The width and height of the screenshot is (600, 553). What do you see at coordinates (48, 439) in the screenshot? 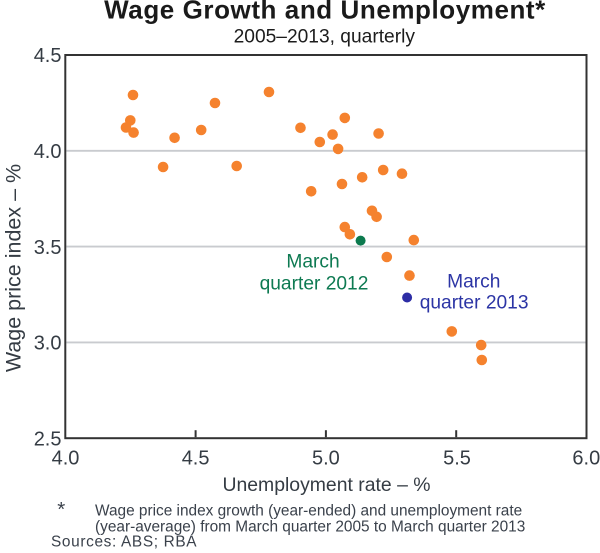
I see `svg-text: 2.5` at bounding box center [48, 439].